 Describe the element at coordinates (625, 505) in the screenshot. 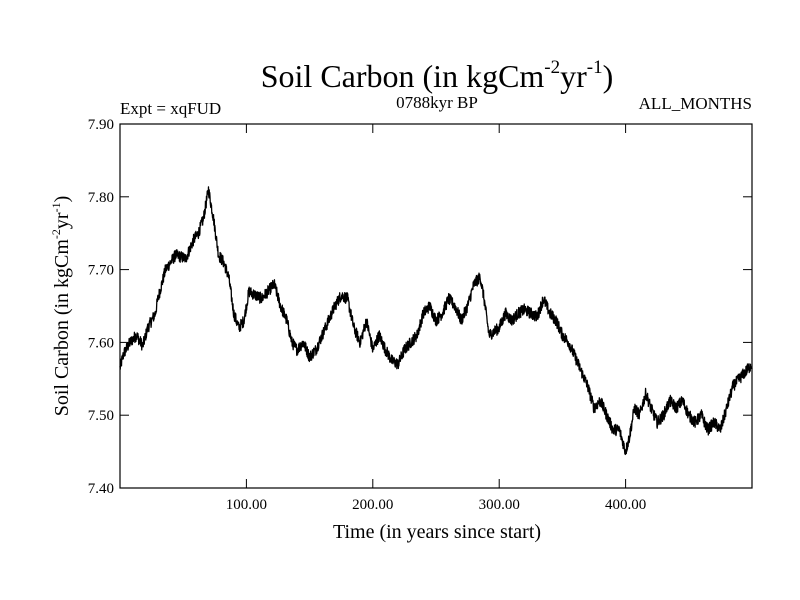

I see `x-tick-label: 400.00` at that location.